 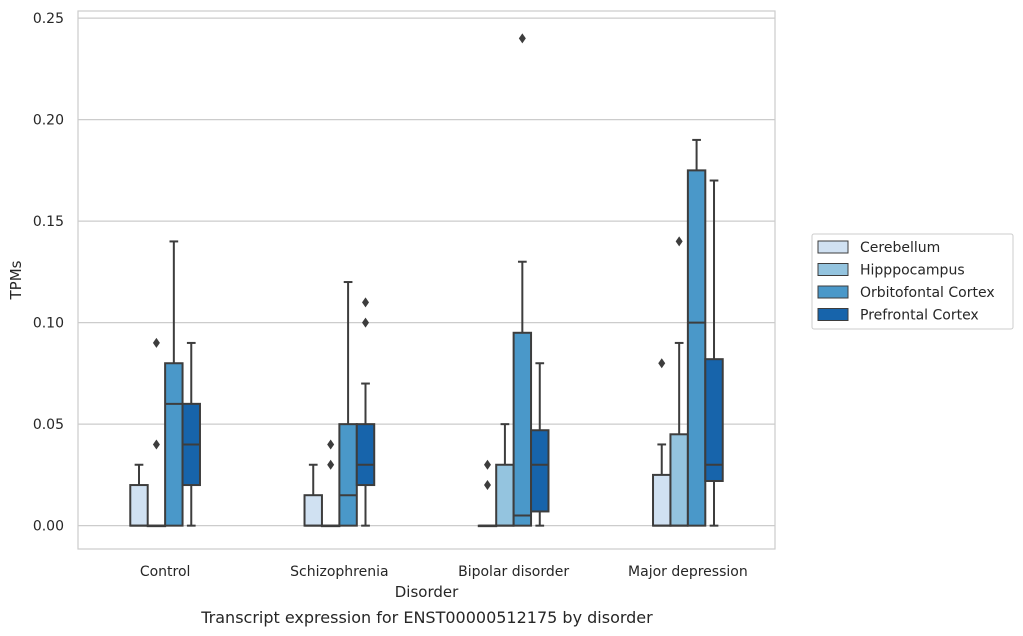 I want to click on y-tick-label: 0.20, so click(x=48, y=121).